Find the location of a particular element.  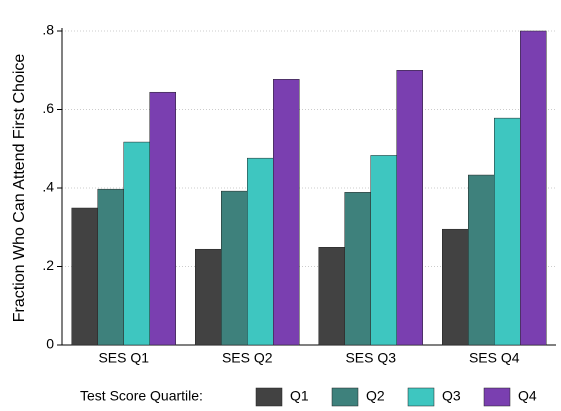

y-tick-label: .2 is located at coordinates (48, 265).